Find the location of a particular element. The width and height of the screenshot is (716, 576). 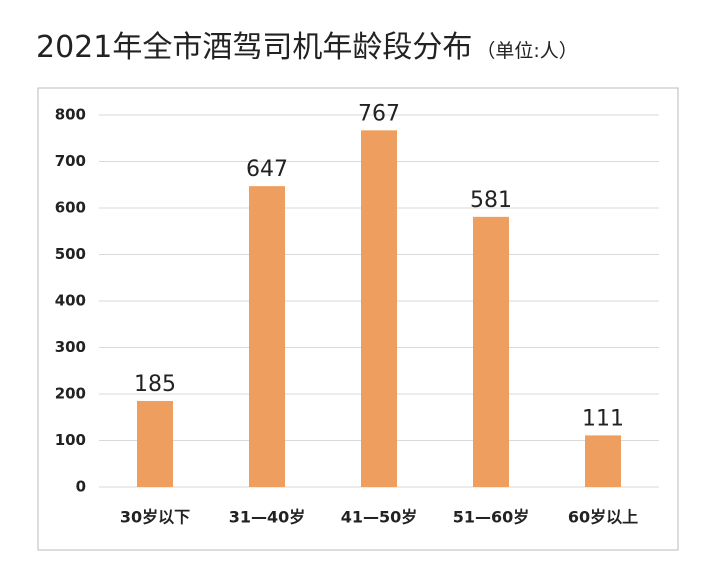

y-tick-label: 300 is located at coordinates (70, 347).